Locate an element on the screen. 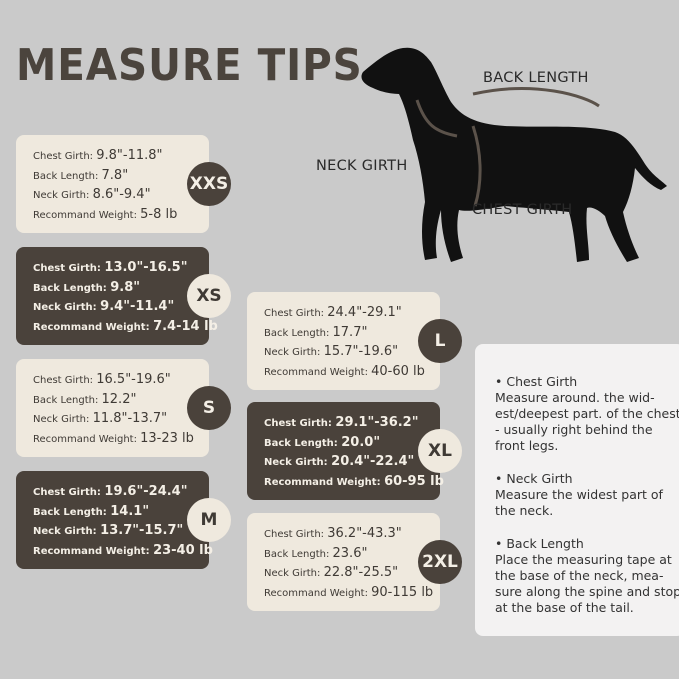  field-value: 40-60 lb is located at coordinates (398, 371).